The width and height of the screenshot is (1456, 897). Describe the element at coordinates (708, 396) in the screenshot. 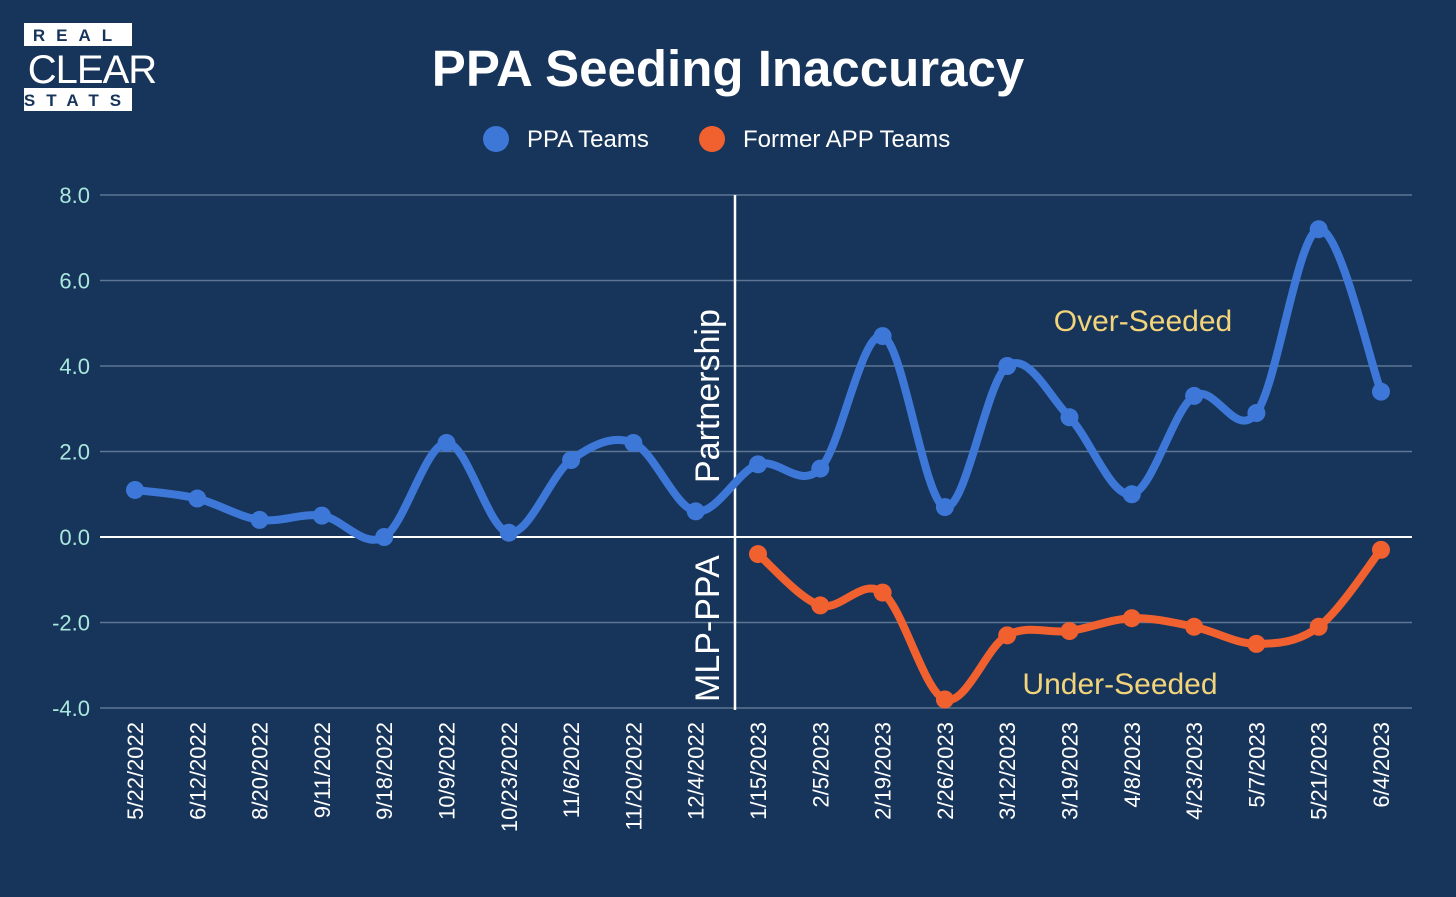

I see `divider-label-partnership: Partnership` at that location.